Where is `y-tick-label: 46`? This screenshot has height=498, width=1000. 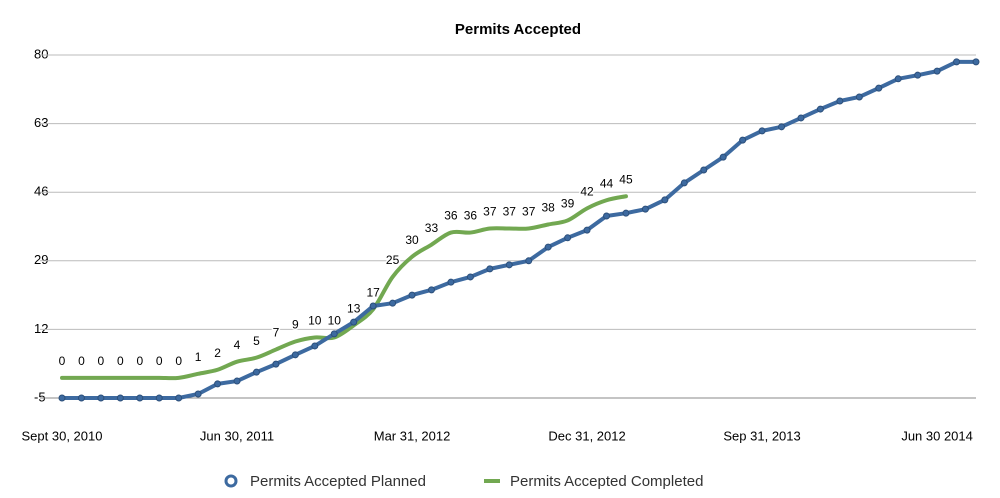
y-tick-label: 46 is located at coordinates (41, 191).